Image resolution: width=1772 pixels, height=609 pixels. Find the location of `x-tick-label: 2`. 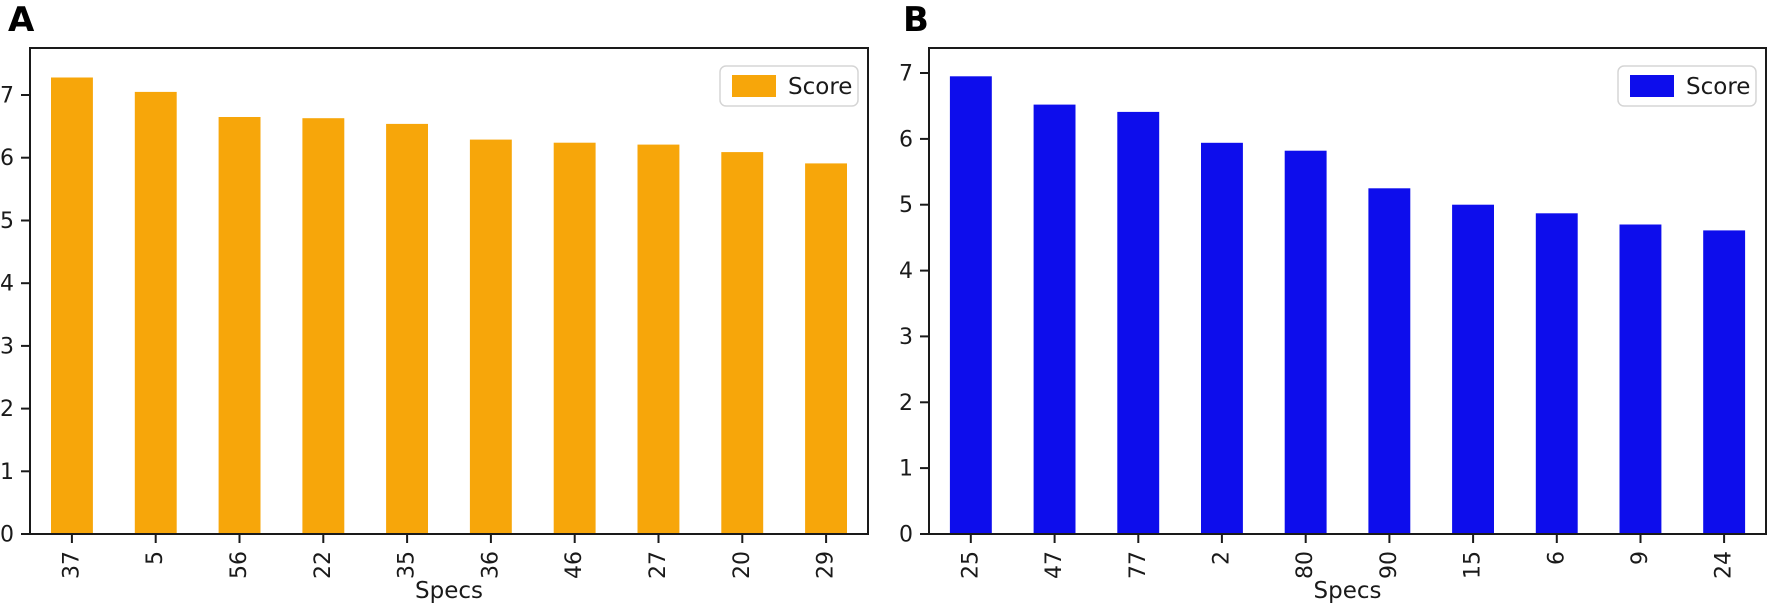

x-tick-label: 2 is located at coordinates (1221, 558).